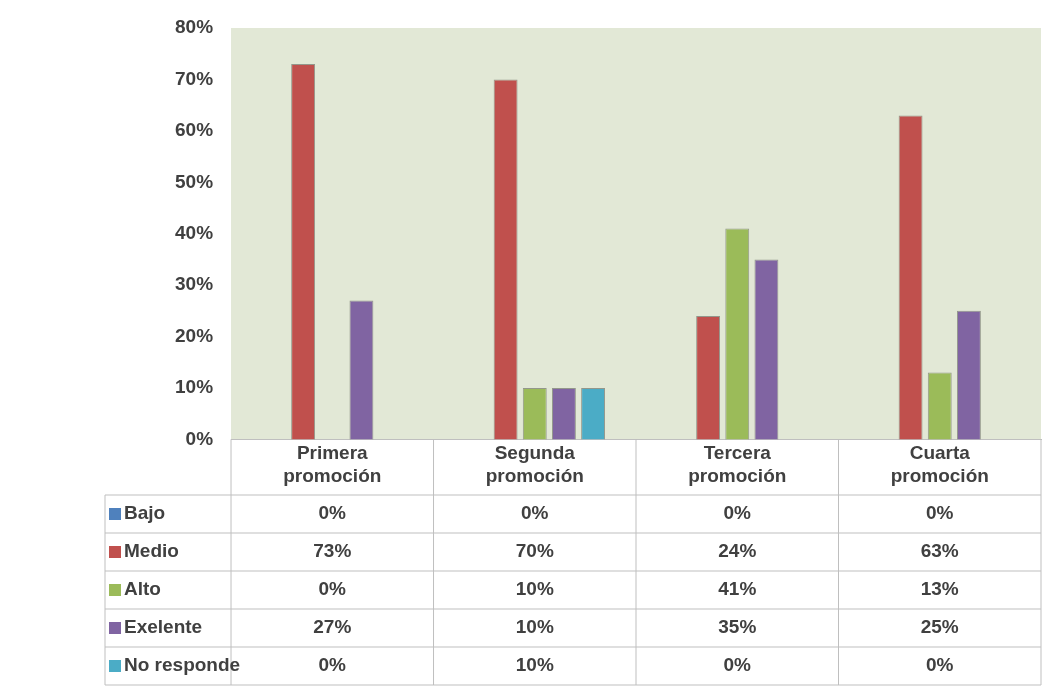 This screenshot has height=693, width=1059. Describe the element at coordinates (737, 627) in the screenshot. I see `data-label: 35%` at that location.